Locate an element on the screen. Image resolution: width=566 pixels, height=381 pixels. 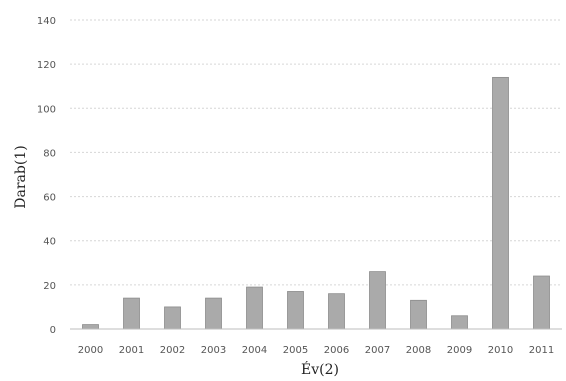
bar-2004 is located at coordinates (254, 308).